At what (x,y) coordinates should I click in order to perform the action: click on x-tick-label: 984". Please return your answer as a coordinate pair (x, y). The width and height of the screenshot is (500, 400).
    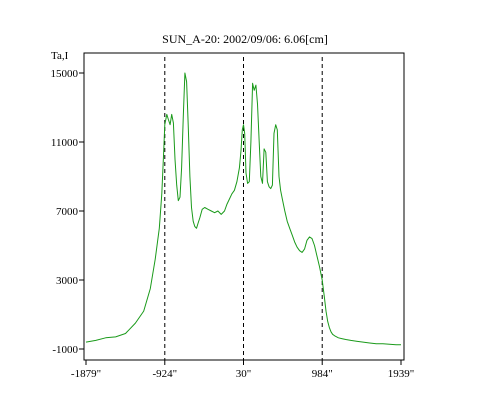
    Looking at the image, I should click on (322, 374).